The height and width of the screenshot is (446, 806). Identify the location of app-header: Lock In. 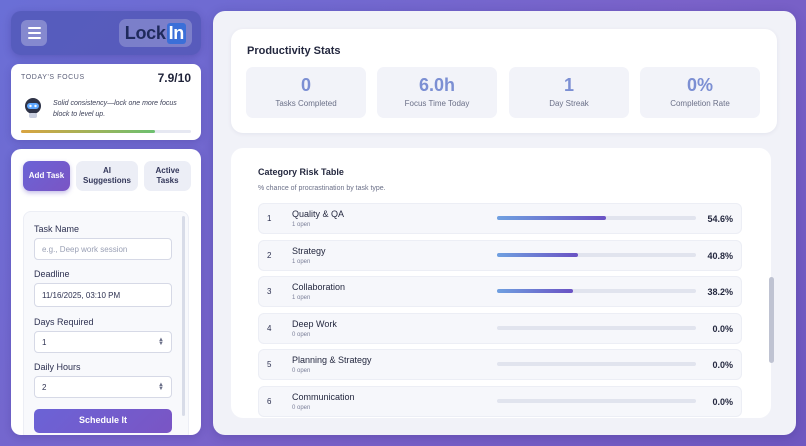
(106, 33).